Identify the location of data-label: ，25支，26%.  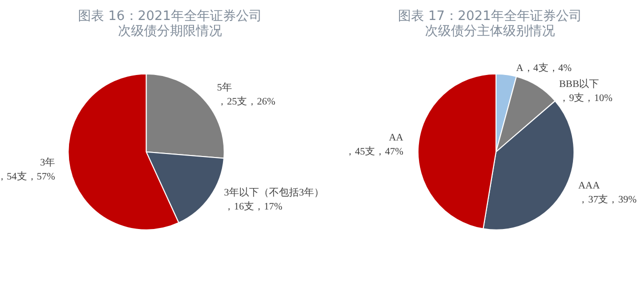
(246, 101).